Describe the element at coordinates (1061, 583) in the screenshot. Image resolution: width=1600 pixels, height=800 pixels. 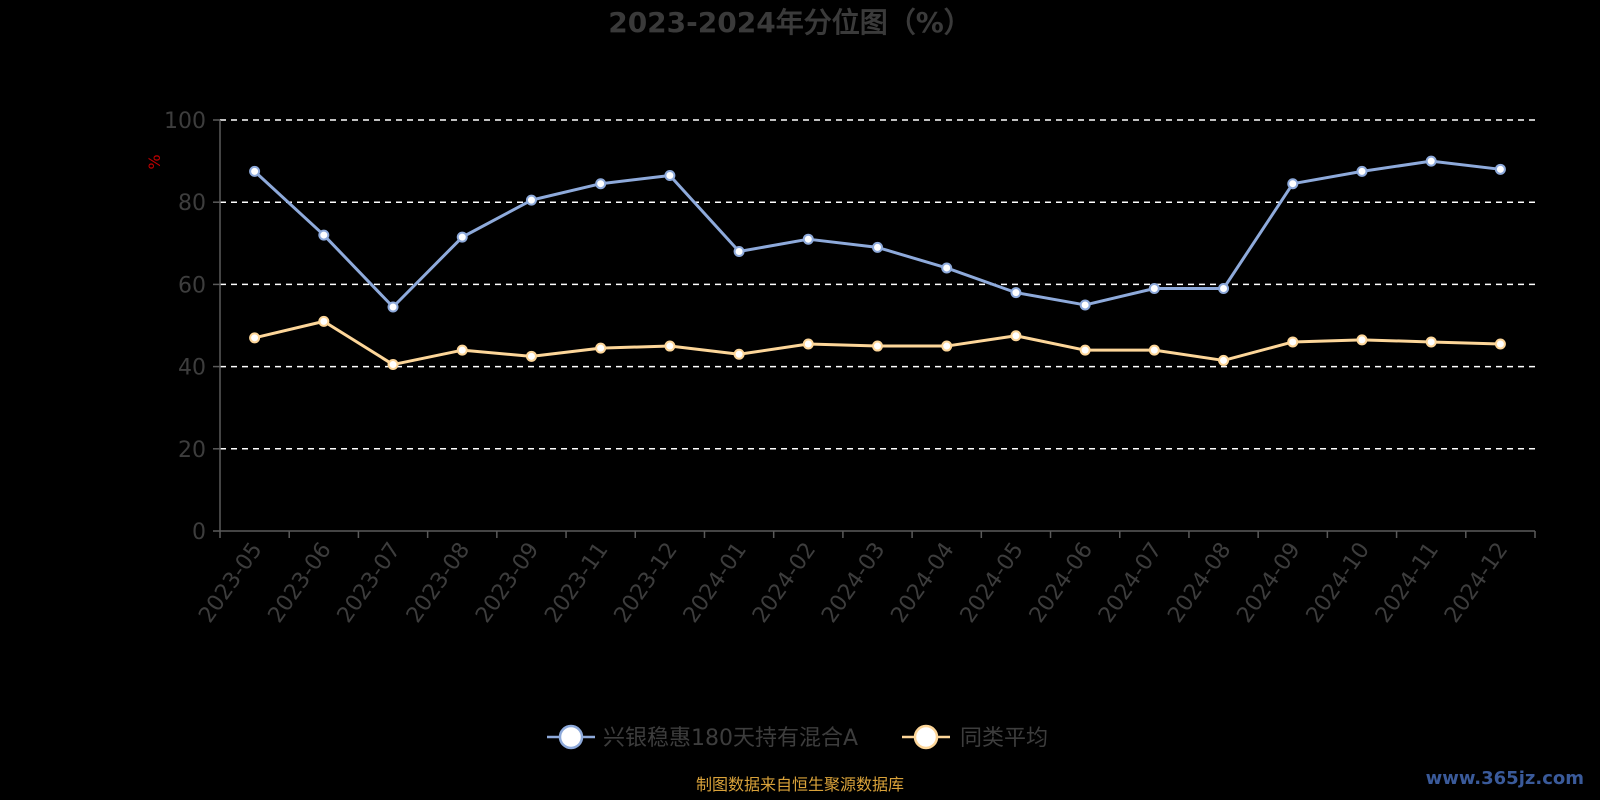
I see `x-tick-label: 2024-06` at that location.